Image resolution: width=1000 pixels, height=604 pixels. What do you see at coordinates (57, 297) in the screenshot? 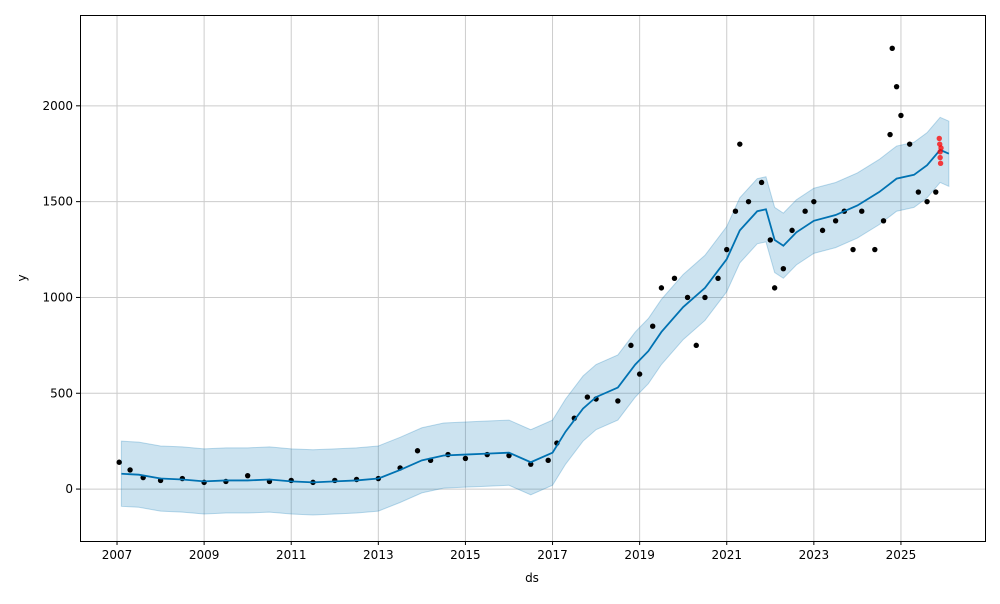
I see `y-tick-label: 1000` at bounding box center [57, 297].